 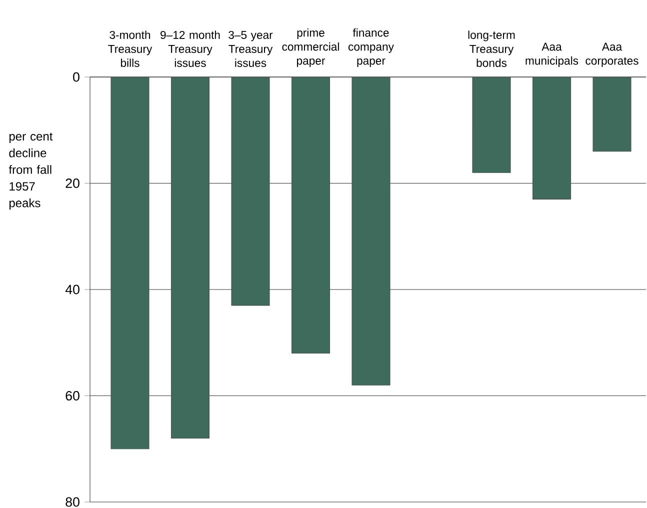 I want to click on y-axis-title: per cent decline from fall 1957 peaks, so click(x=30, y=171).